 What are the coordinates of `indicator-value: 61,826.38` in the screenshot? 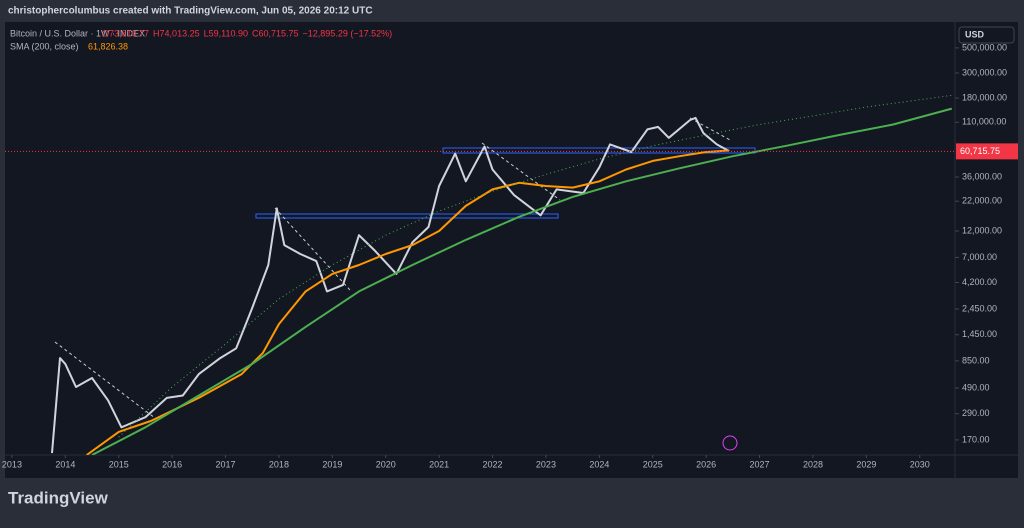 It's located at (108, 46).